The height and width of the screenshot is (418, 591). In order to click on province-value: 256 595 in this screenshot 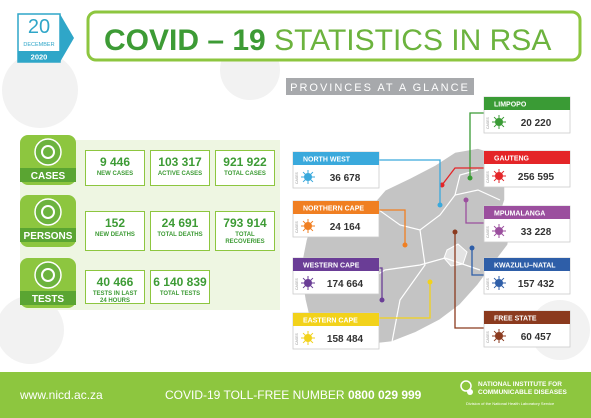, I will do `click(536, 177)`.